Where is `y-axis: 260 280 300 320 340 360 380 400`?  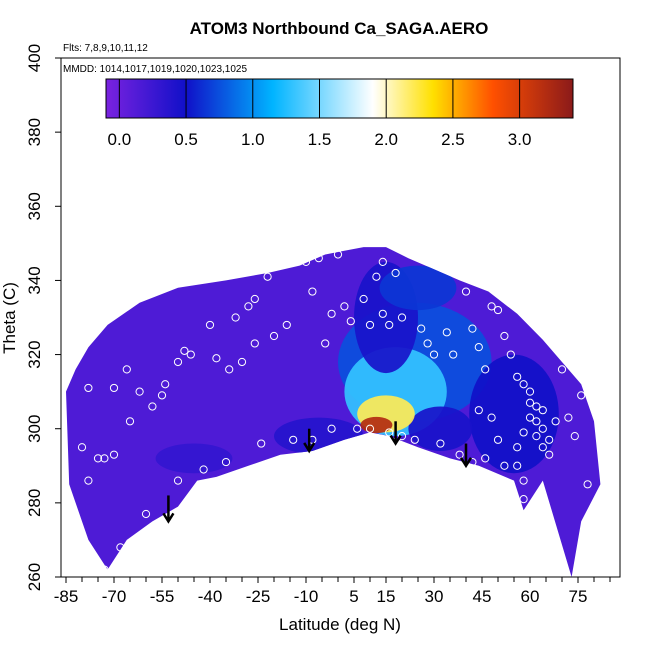 y-axis: 260 280 300 320 340 360 380 400 is located at coordinates (43, 317).